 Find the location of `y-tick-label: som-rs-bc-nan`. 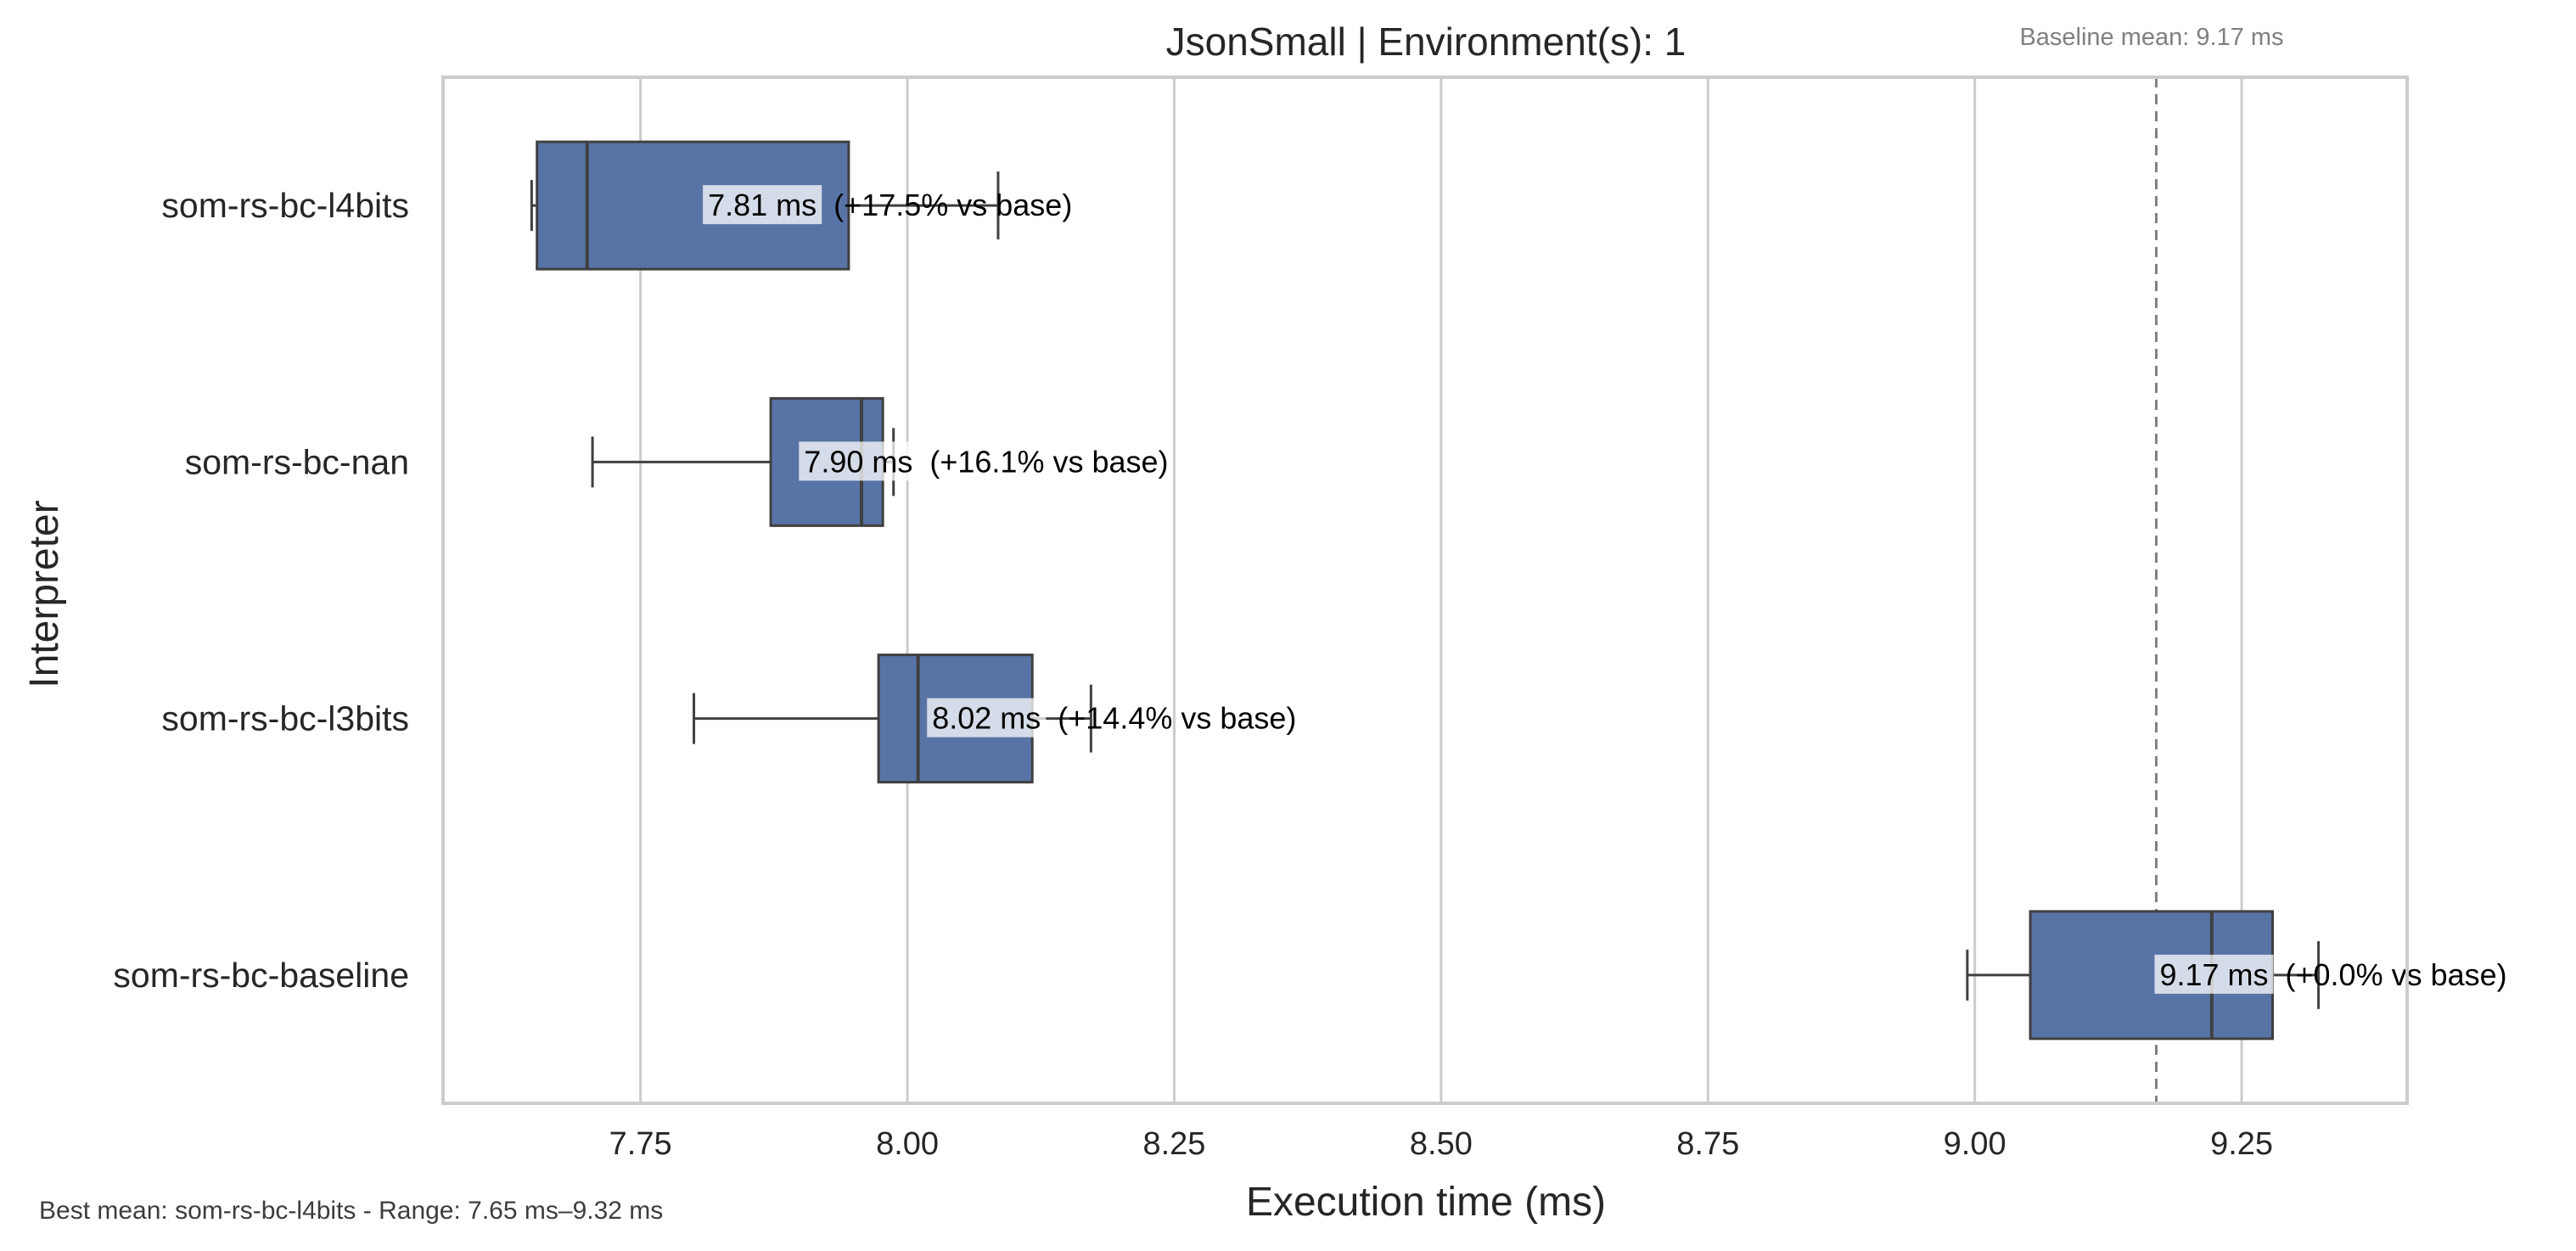

y-tick-label: som-rs-bc-nan is located at coordinates (297, 461).